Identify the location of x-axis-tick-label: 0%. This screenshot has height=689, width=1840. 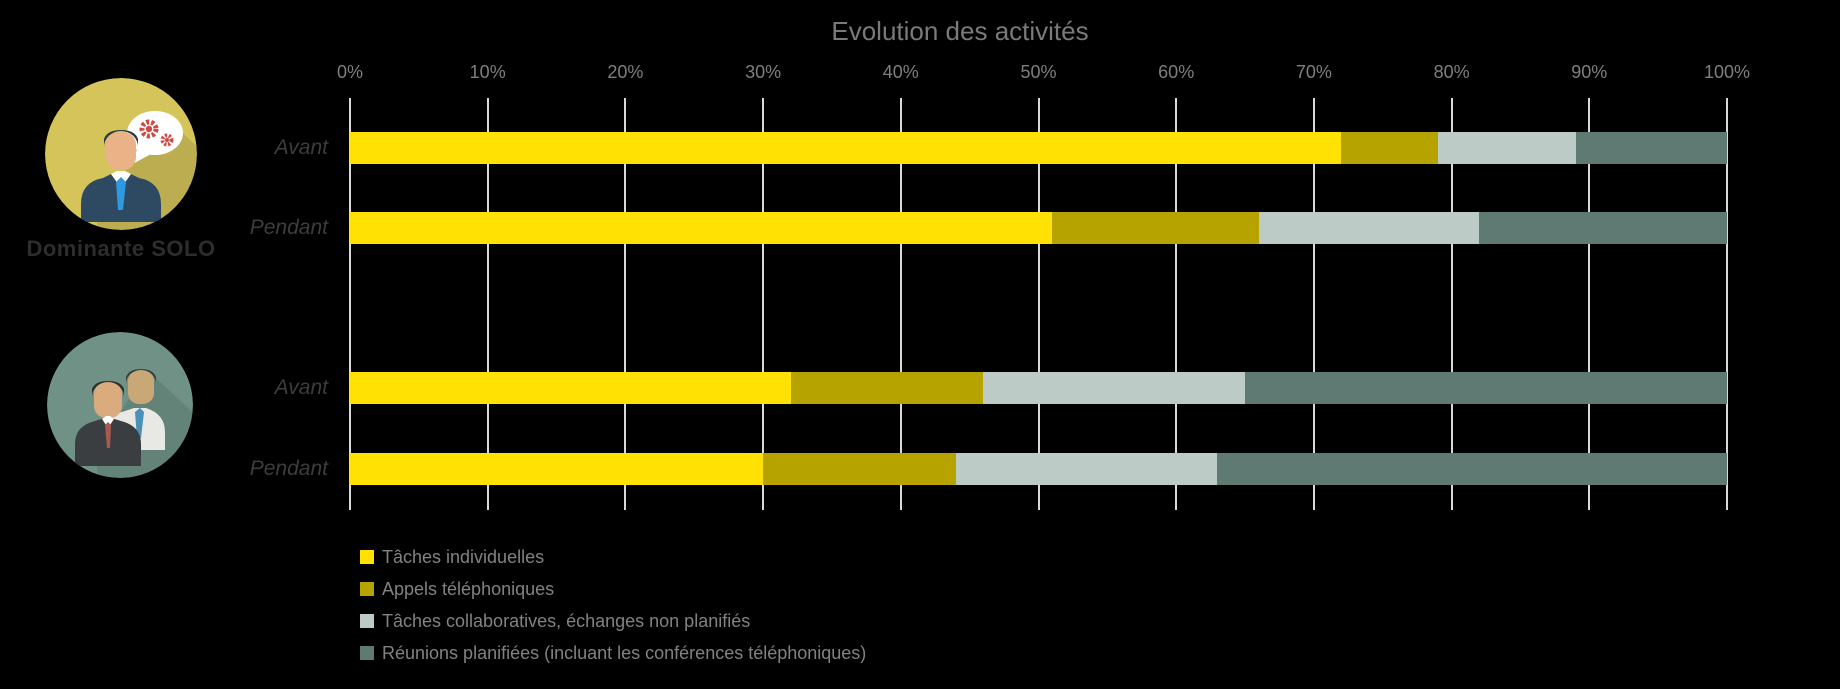
(350, 72).